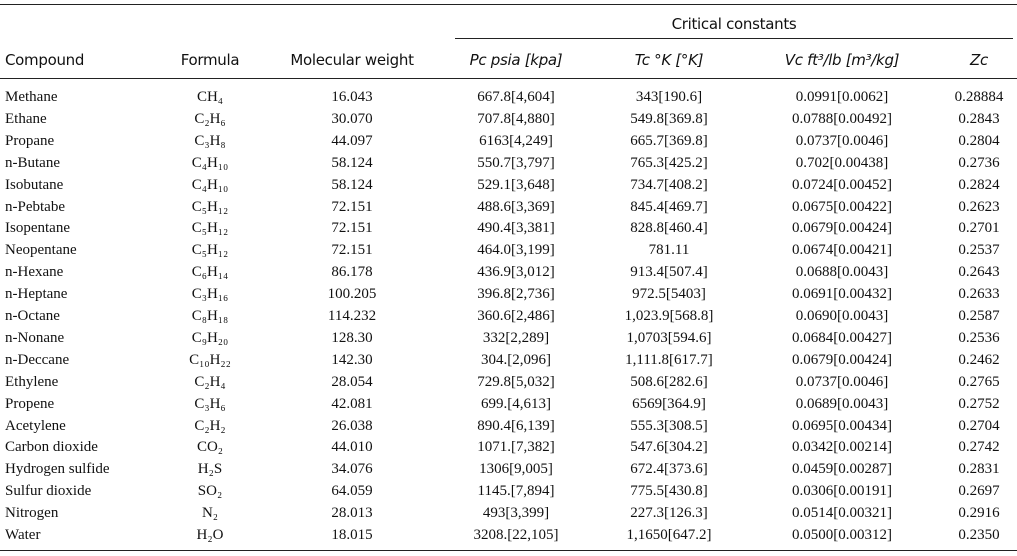 This screenshot has width=1017, height=556. What do you see at coordinates (842, 535) in the screenshot?
I see `critical-volume-cell: 0.0500[0.00312]` at bounding box center [842, 535].